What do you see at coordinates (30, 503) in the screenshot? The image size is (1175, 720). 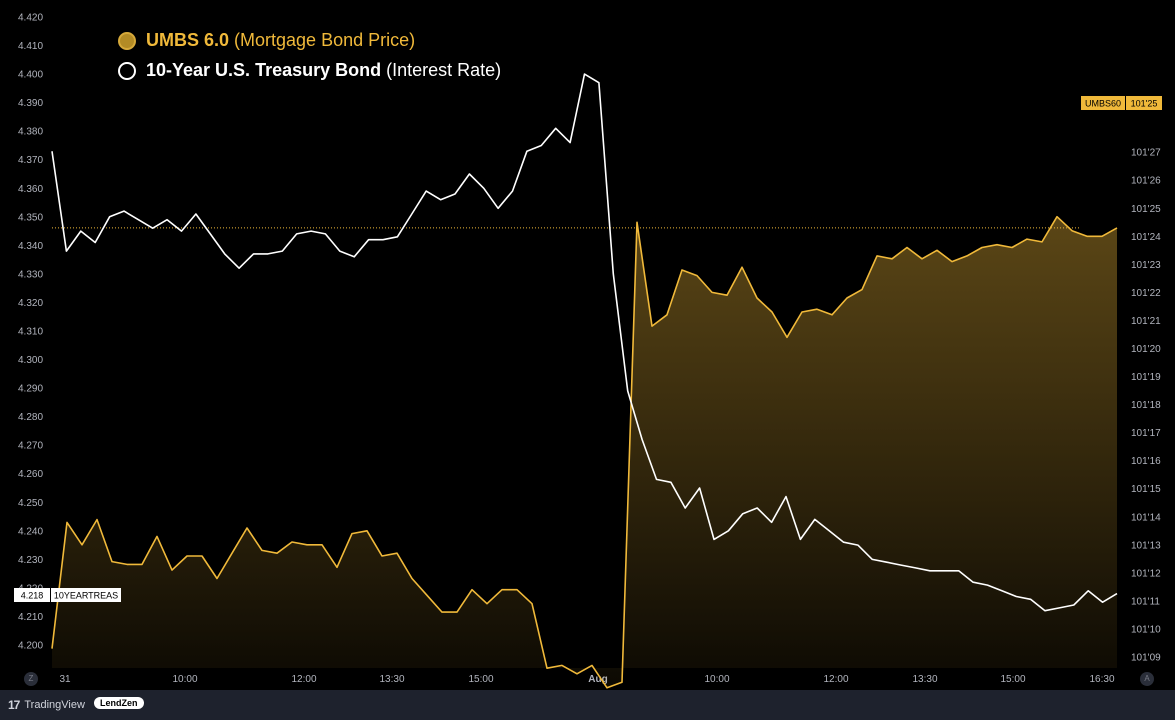 I see `left-axis-tick-label: 4.250` at bounding box center [30, 503].